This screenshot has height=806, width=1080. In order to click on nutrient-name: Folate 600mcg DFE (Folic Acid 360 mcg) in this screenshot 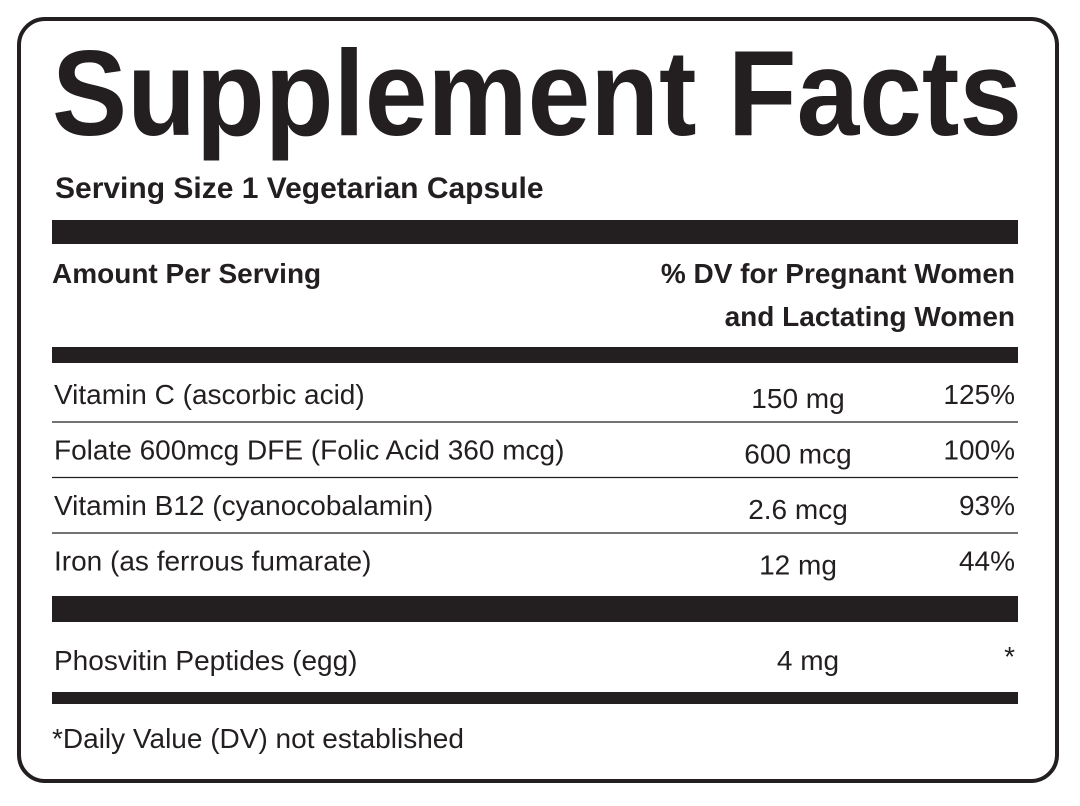, I will do `click(309, 450)`.